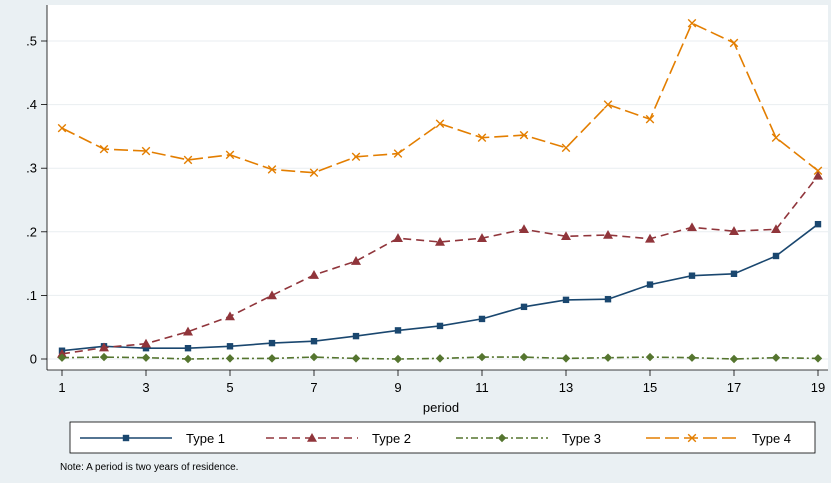  What do you see at coordinates (31, 231) in the screenshot?
I see `y-tick-label: .2` at bounding box center [31, 231].